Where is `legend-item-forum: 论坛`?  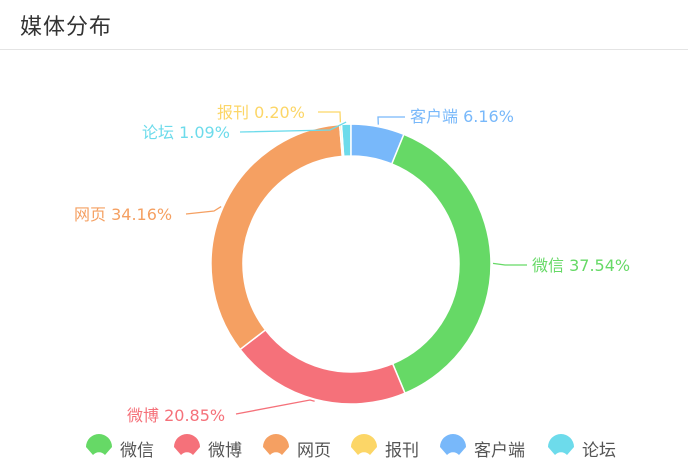
legend-item-forum: 论坛 is located at coordinates (582, 447).